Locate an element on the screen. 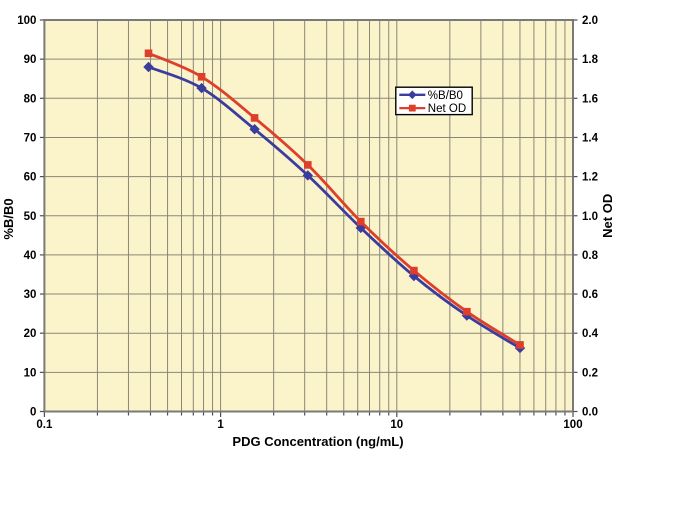 The height and width of the screenshot is (511, 687). svg-text: 2.0 is located at coordinates (590, 21).